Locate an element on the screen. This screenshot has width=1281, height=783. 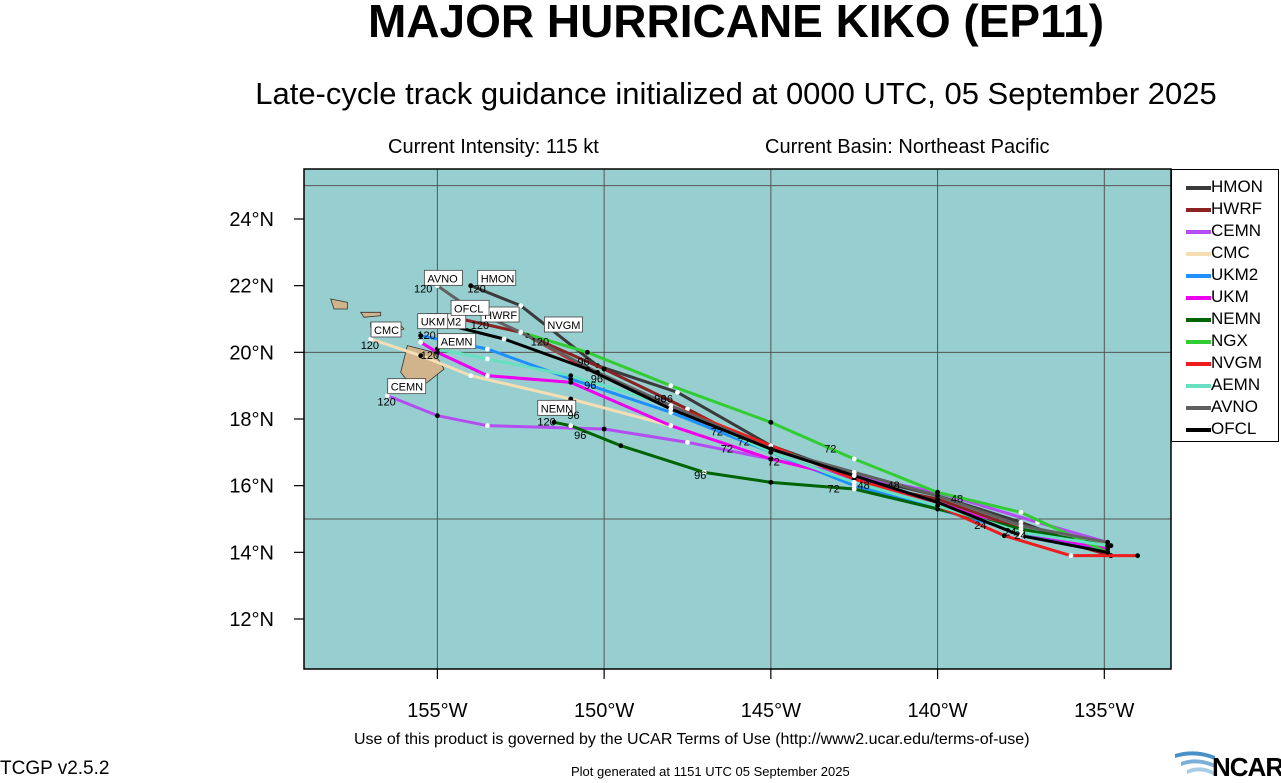
model-tag-box-ukm is located at coordinates (433, 321).